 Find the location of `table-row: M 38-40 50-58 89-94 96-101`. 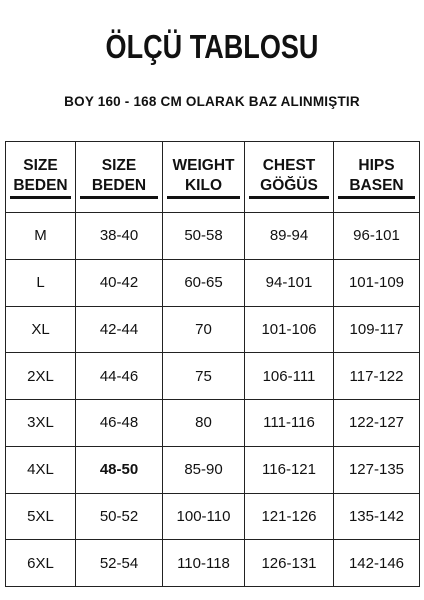

table-row: M 38-40 50-58 89-94 96-101 is located at coordinates (212, 236).